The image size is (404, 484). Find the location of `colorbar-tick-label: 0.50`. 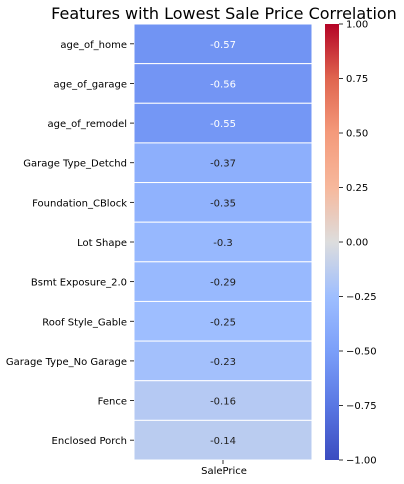

colorbar-tick-label: 0.50 is located at coordinates (357, 134).